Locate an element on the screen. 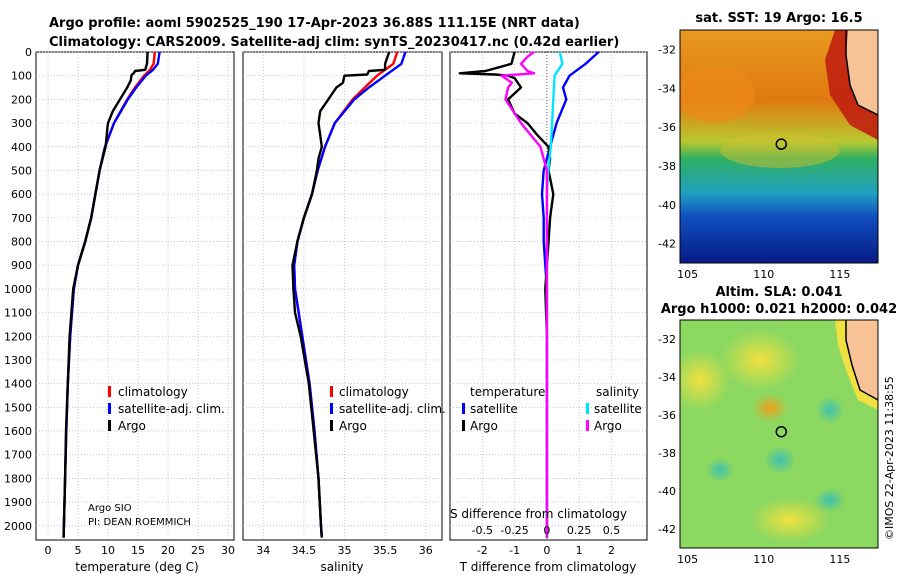  map-lat-tick-label: -40 is located at coordinates (667, 205).